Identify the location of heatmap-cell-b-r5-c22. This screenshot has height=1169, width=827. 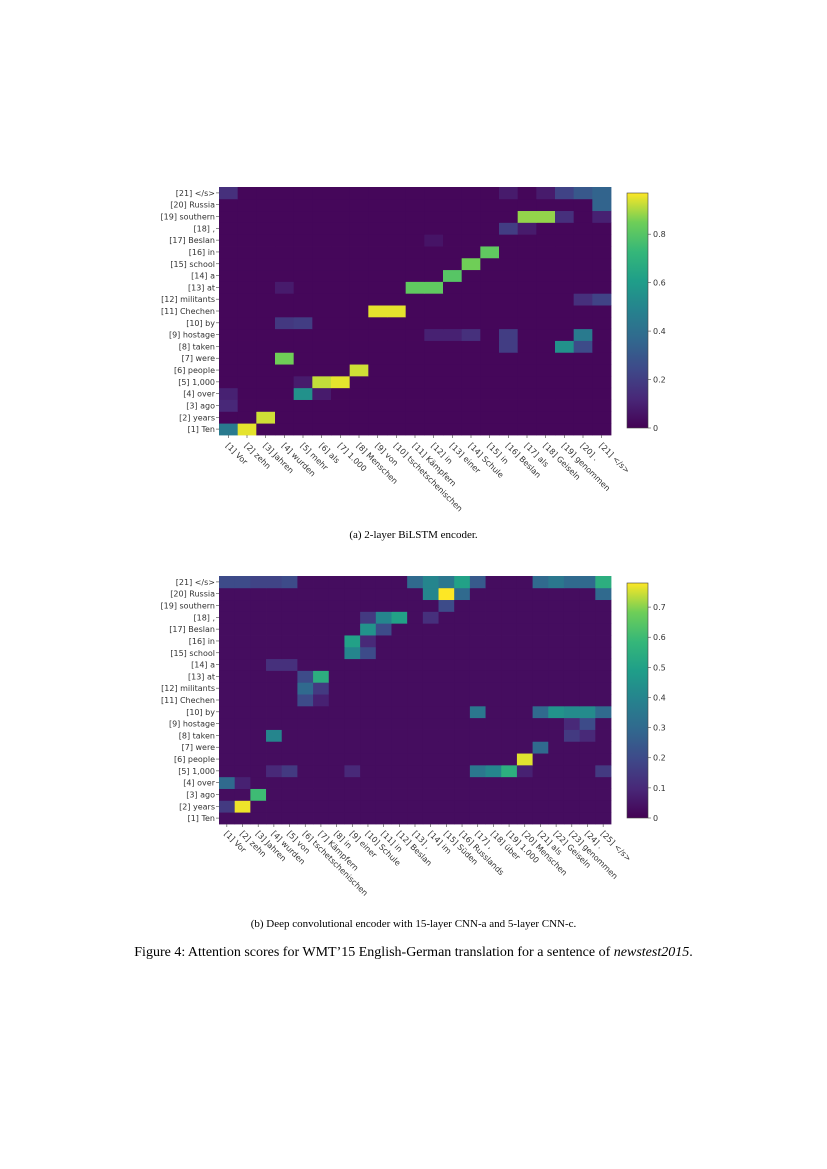
(556, 771).